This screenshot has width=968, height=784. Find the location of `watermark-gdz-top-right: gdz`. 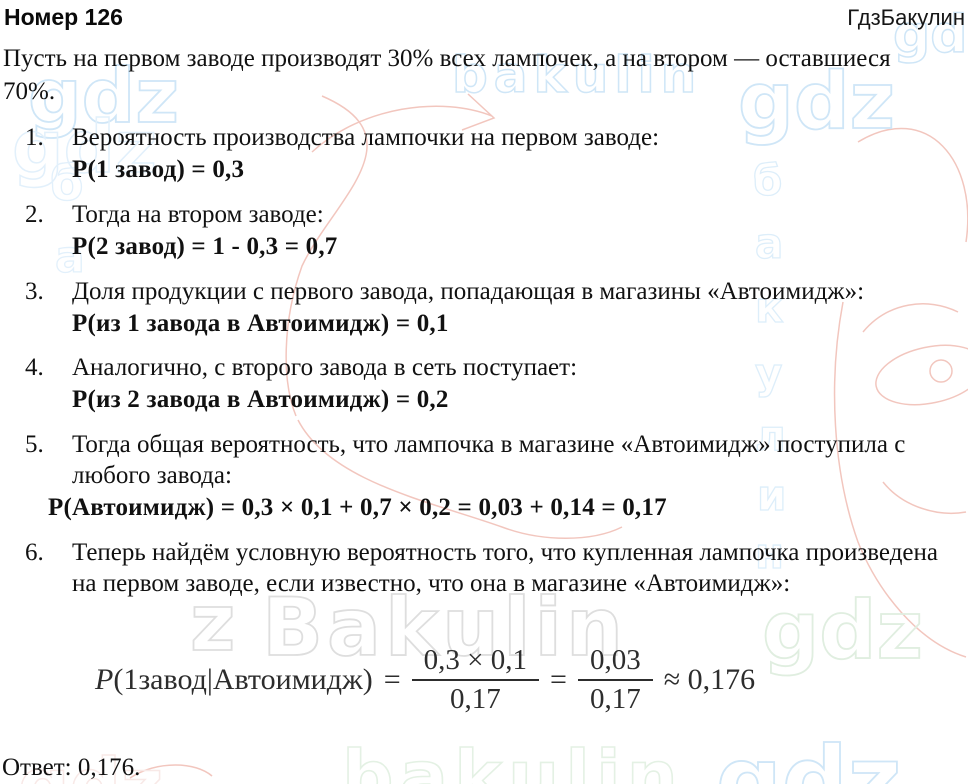

watermark-gdz-top-right: gdz is located at coordinates (816, 102).